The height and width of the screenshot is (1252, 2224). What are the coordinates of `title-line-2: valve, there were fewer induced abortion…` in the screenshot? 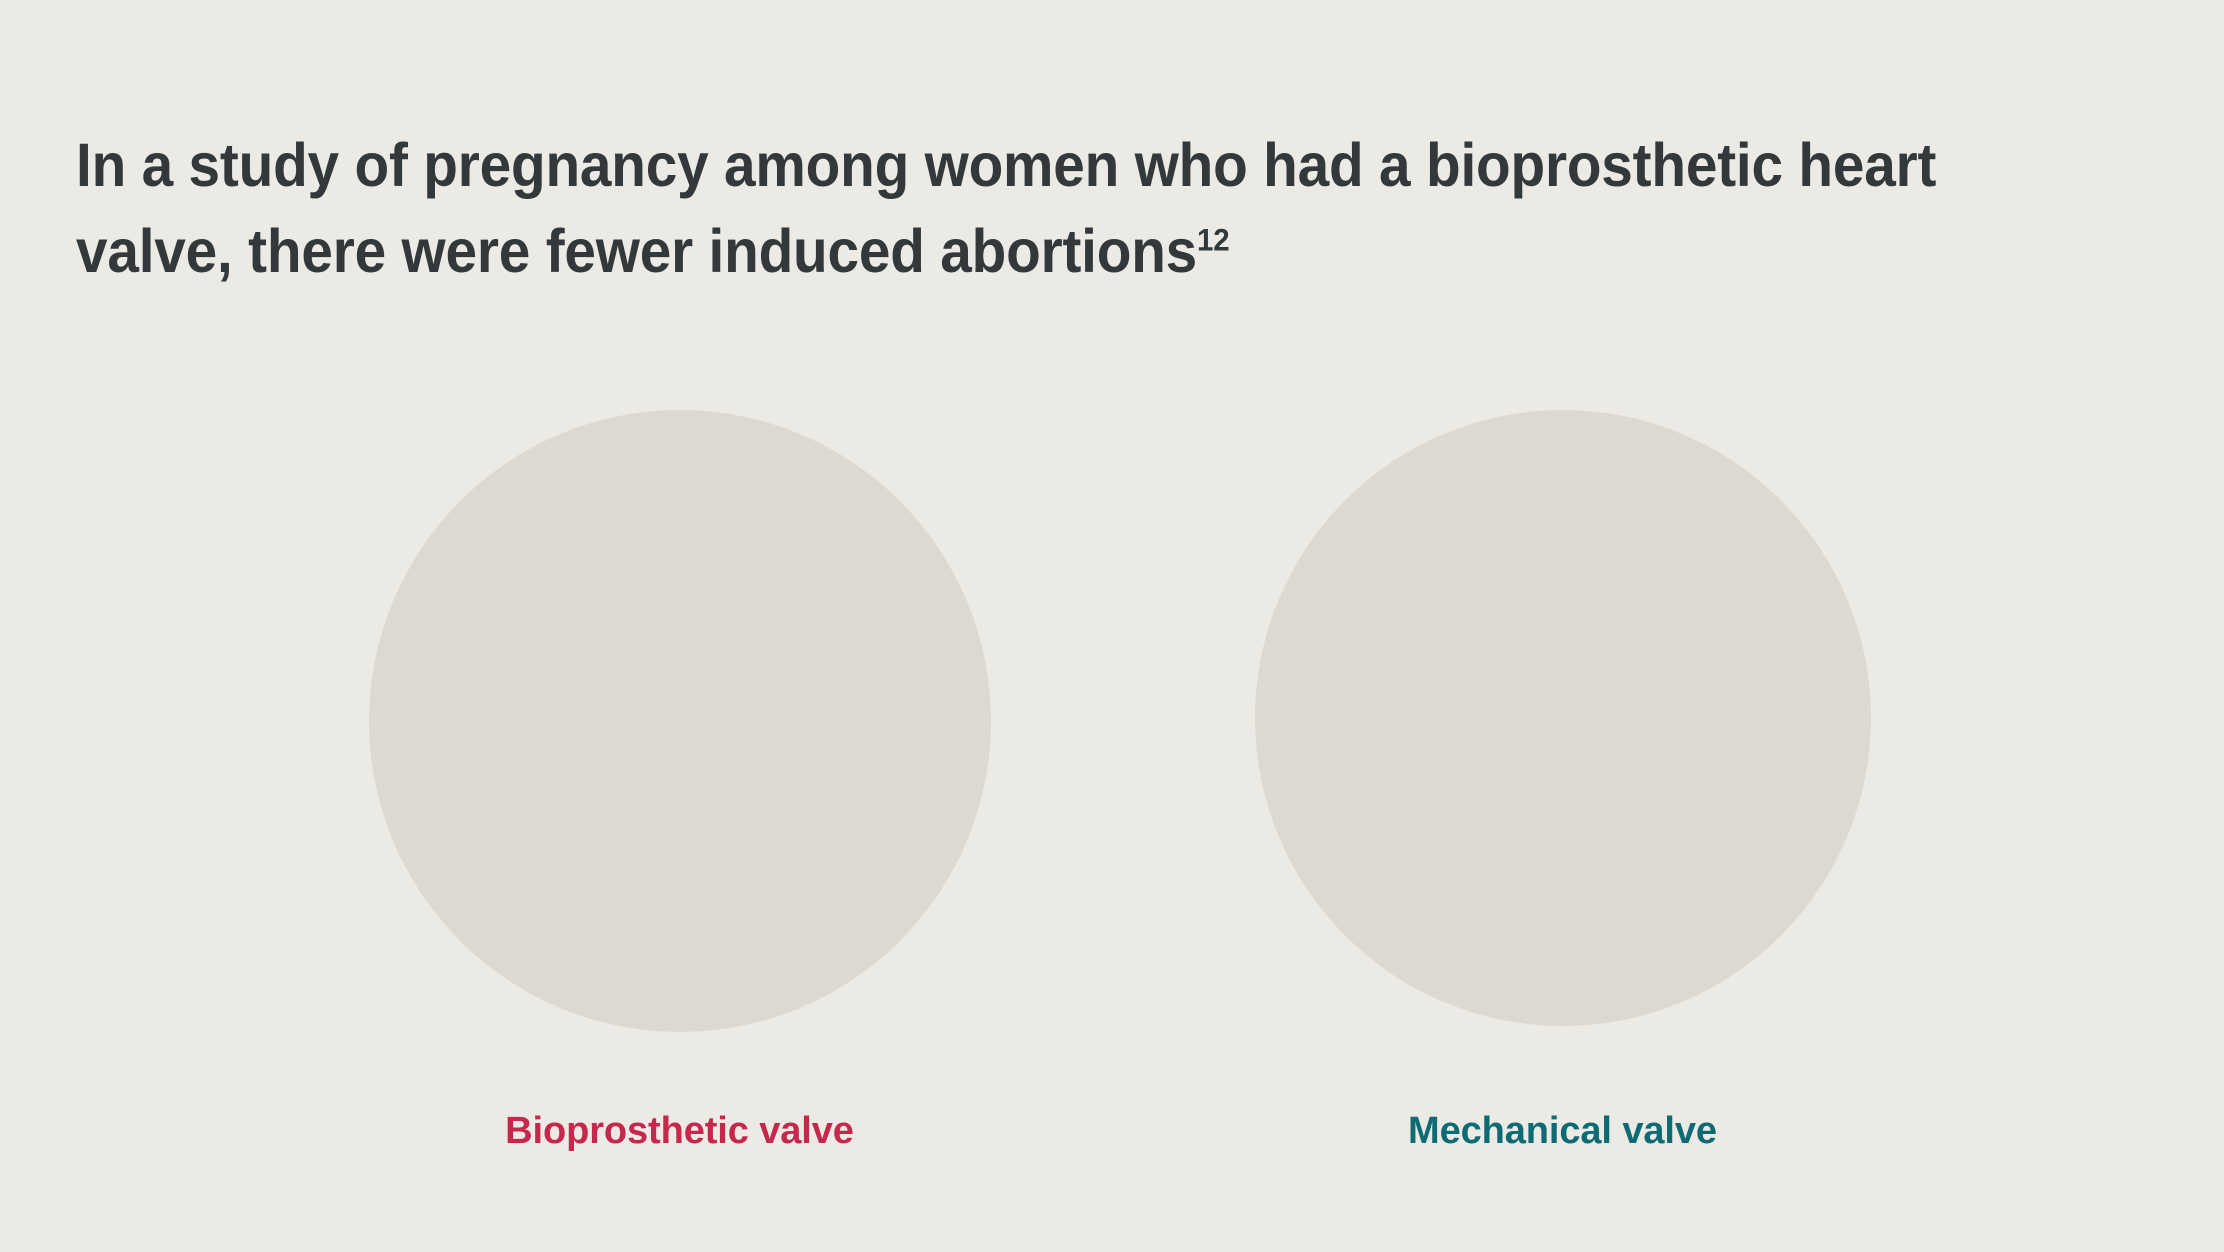 It's located at (1038, 251).